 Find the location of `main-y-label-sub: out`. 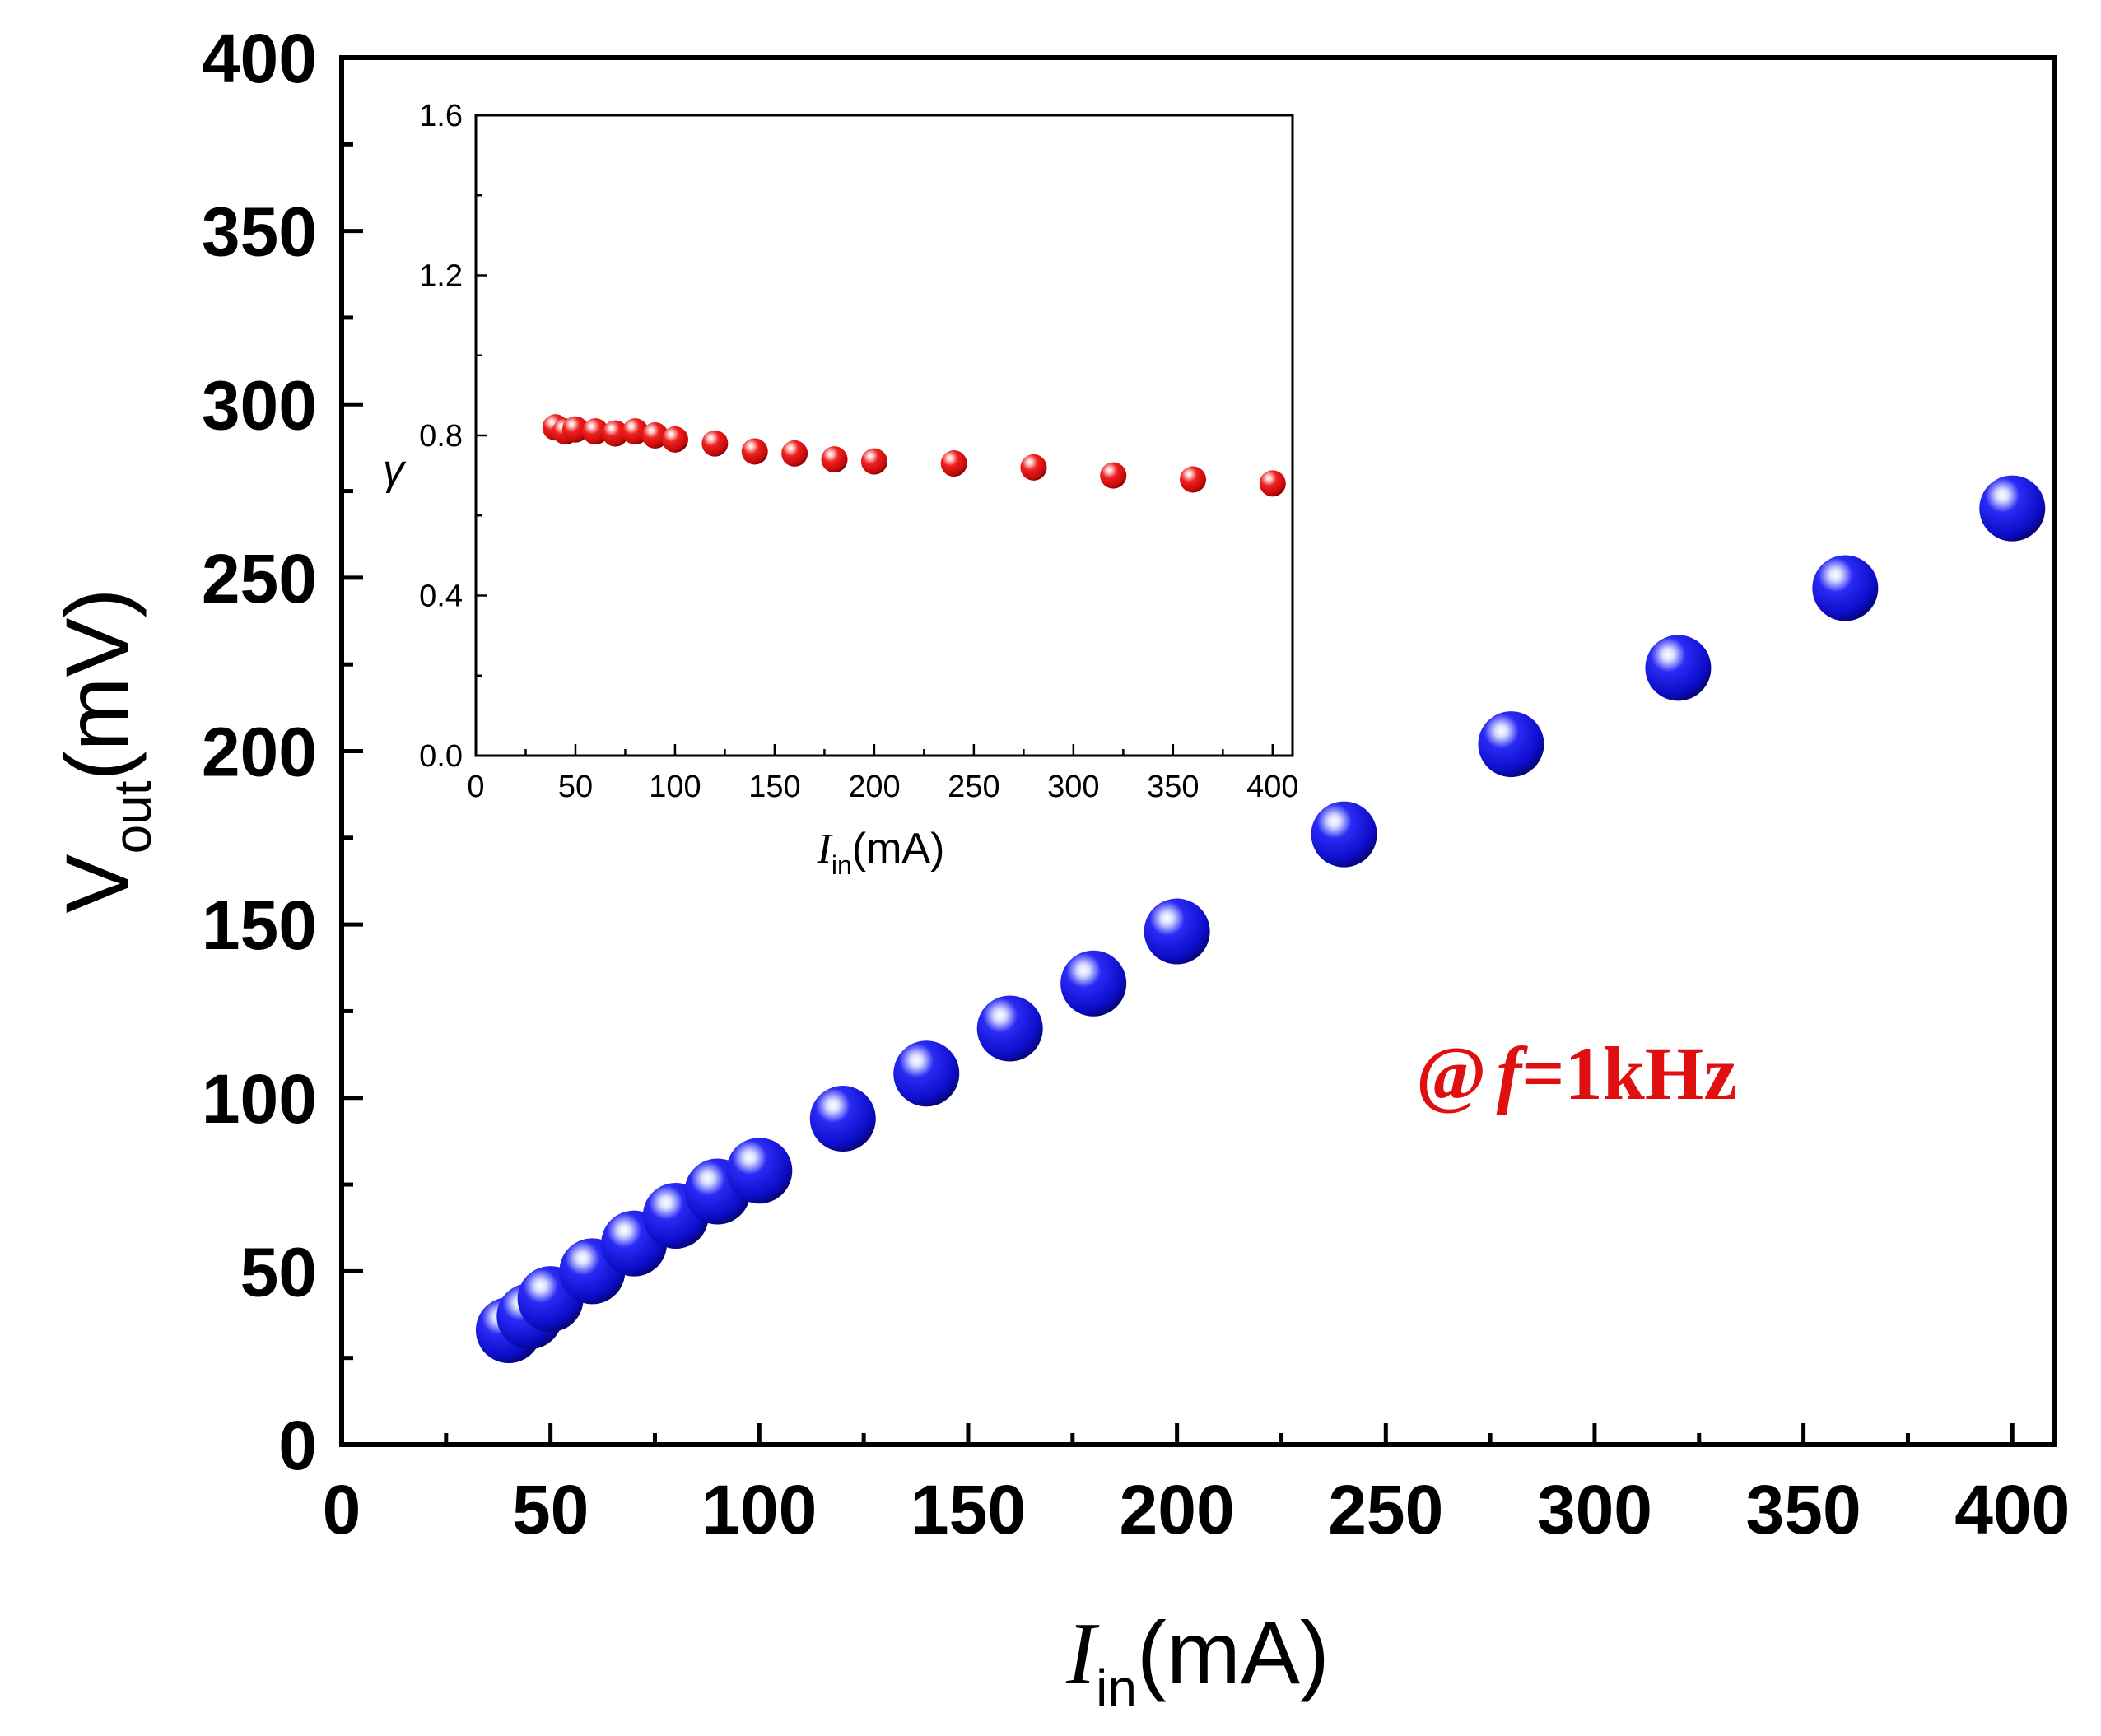

main-y-label-sub: out is located at coordinates (132, 817).